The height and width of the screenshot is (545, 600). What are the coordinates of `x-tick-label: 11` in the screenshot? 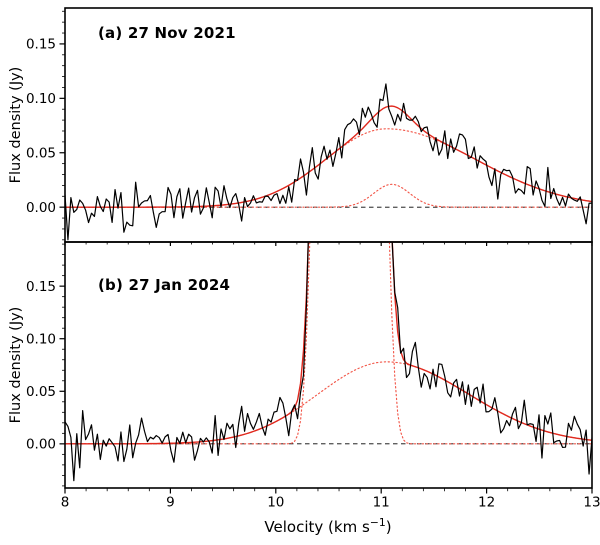 It's located at (381, 503).